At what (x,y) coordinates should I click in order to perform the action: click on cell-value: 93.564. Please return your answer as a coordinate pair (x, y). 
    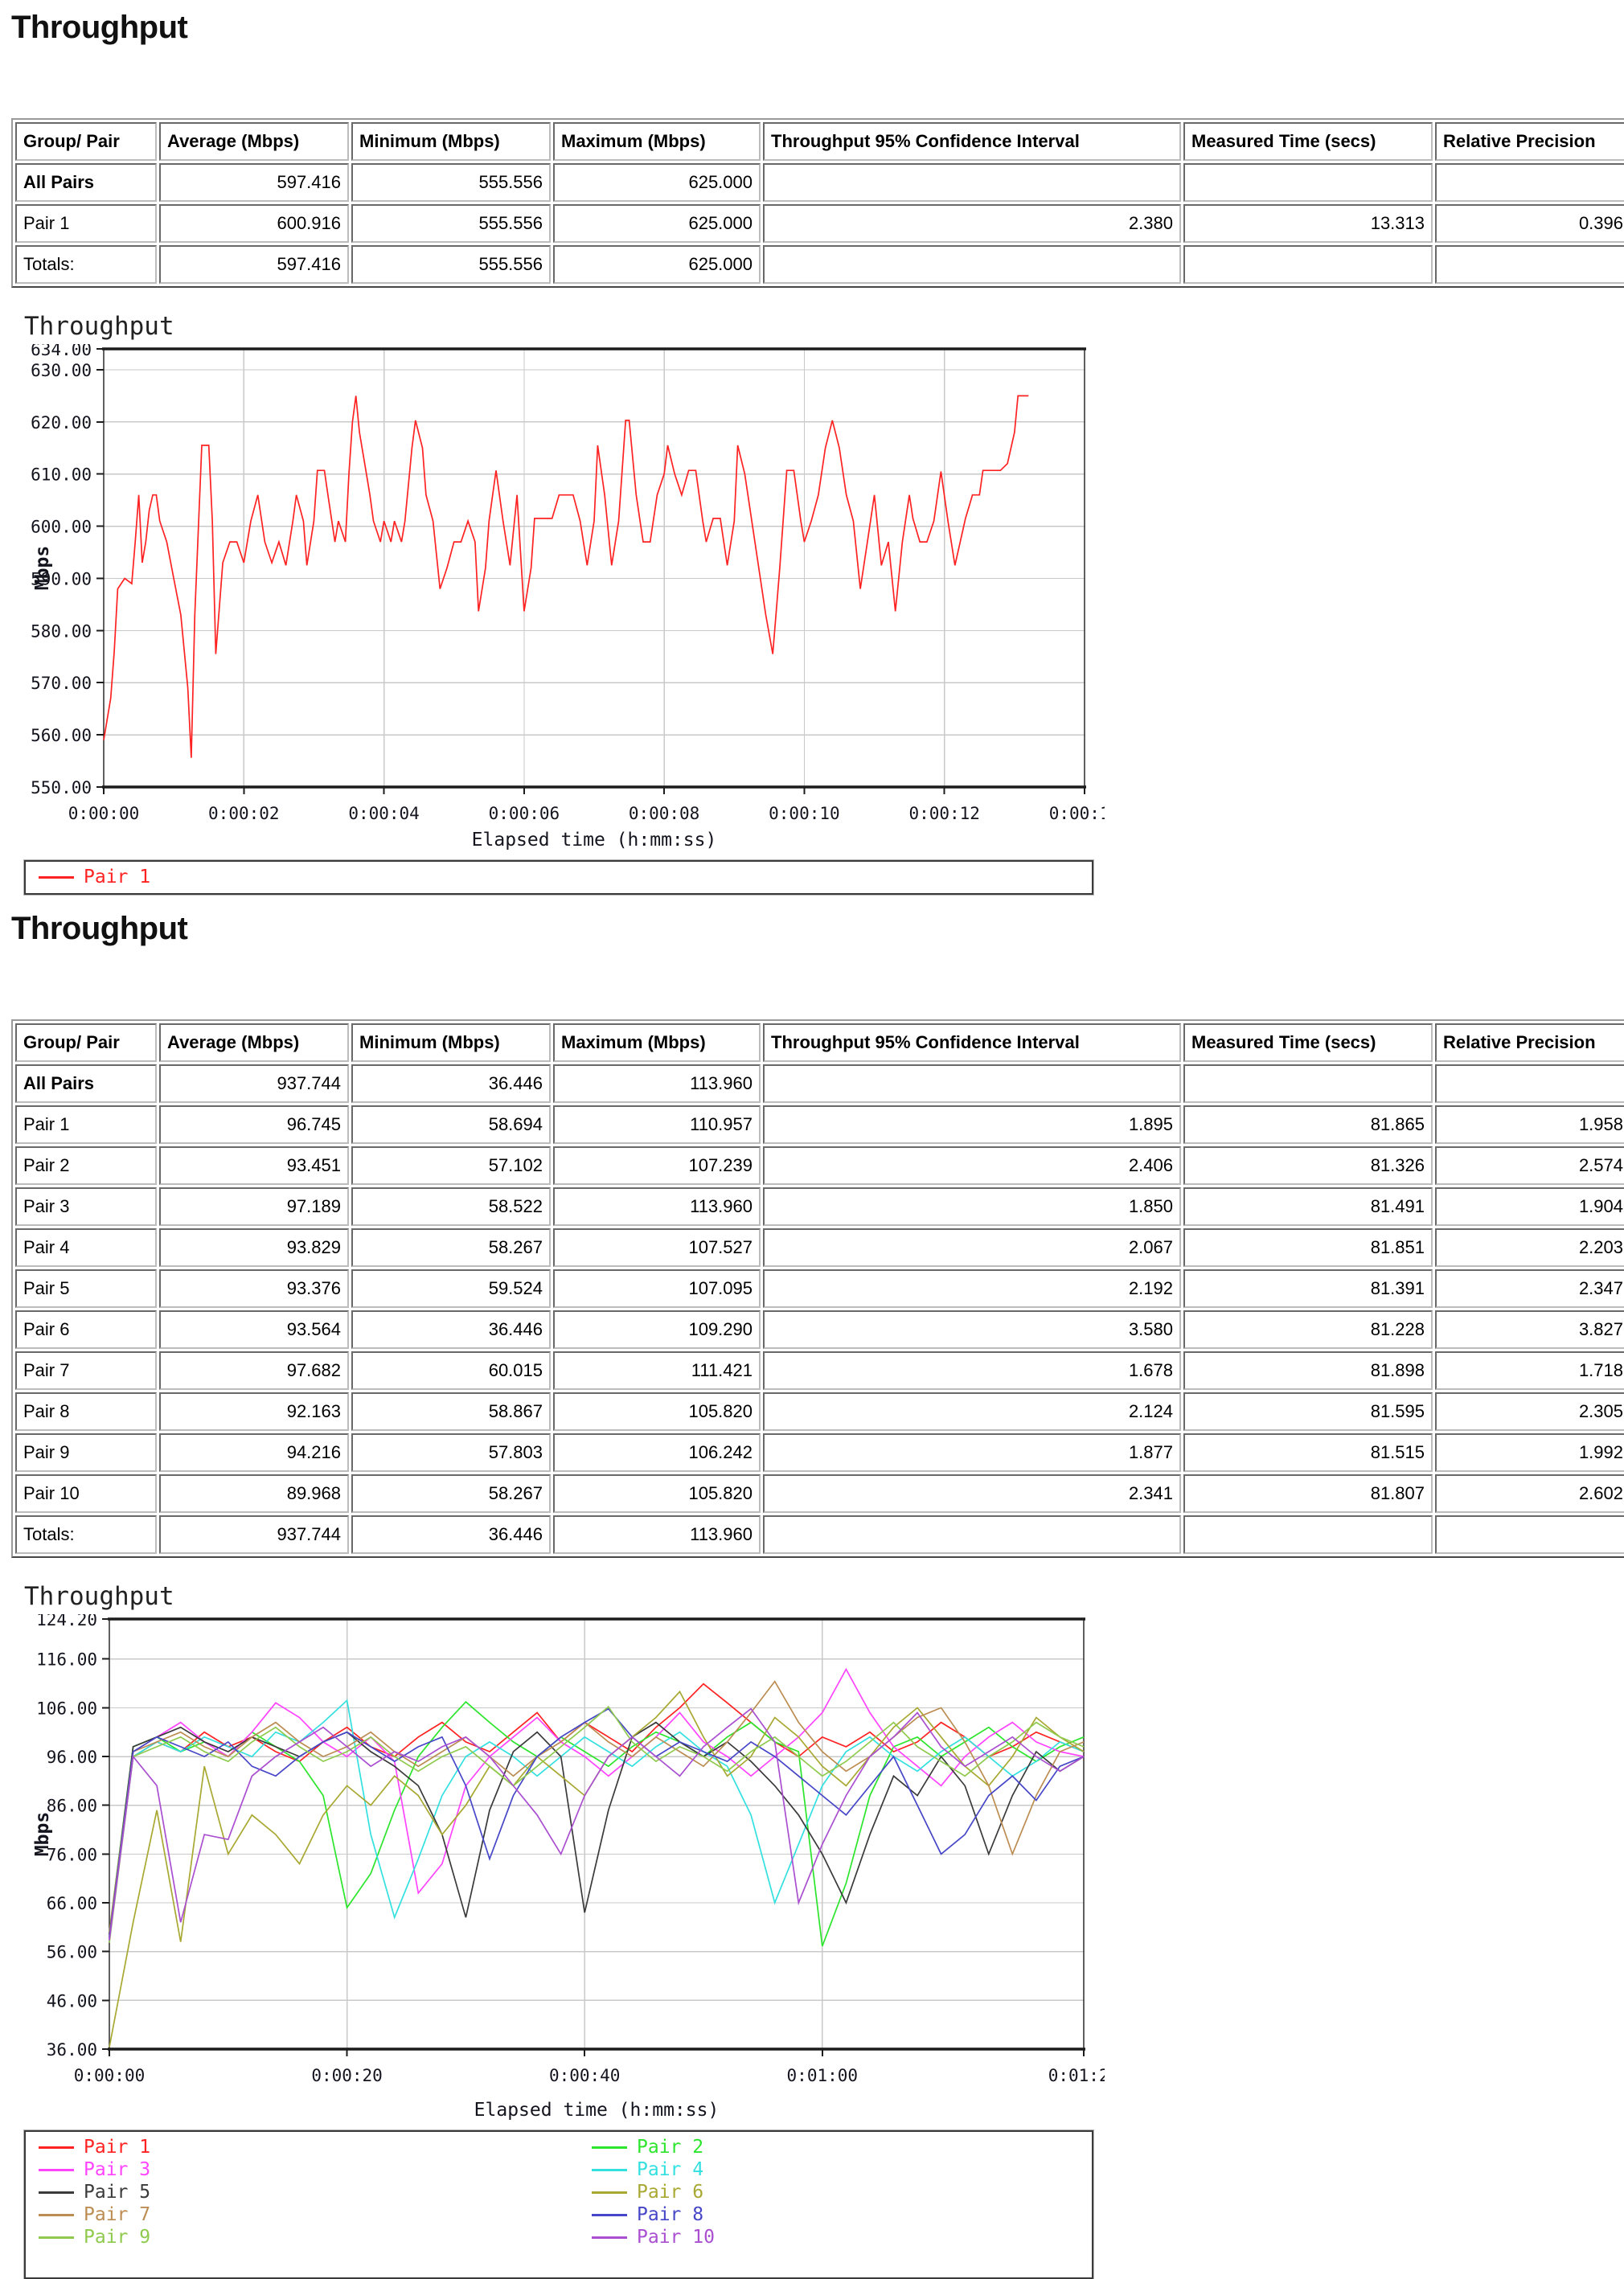
    Looking at the image, I should click on (254, 1329).